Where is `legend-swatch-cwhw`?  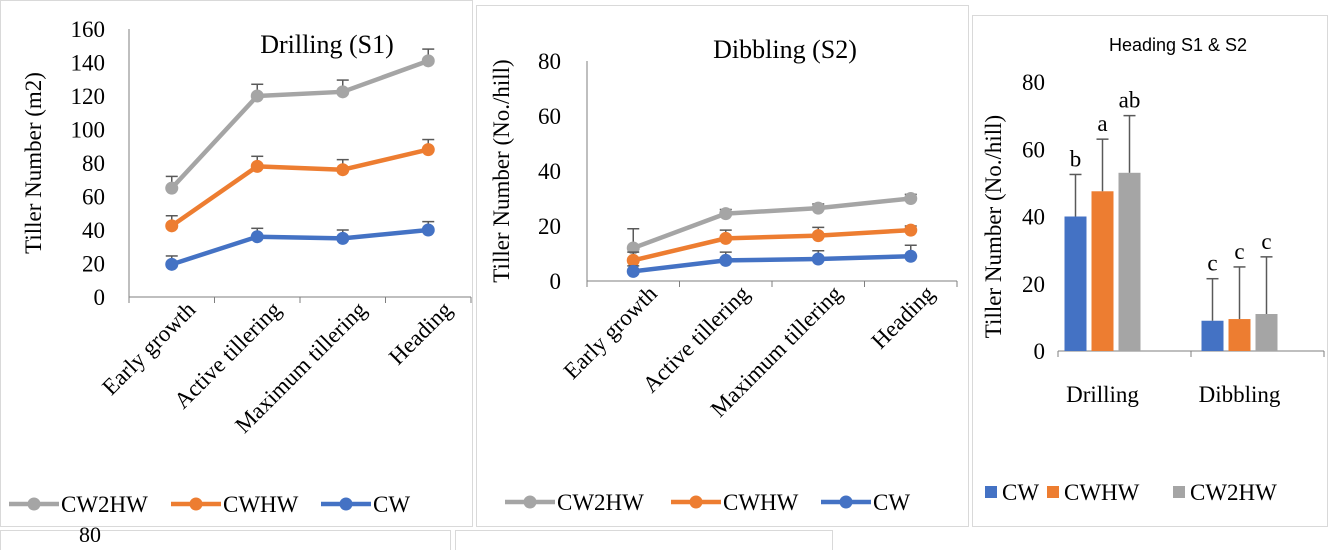
legend-swatch-cwhw is located at coordinates (1053, 492).